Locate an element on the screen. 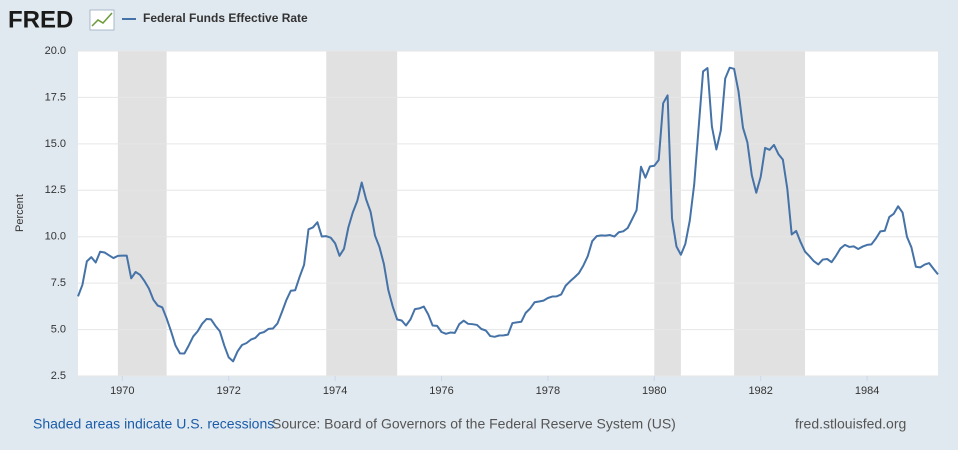 The height and width of the screenshot is (450, 958). y-tick-label: 5.0 is located at coordinates (58, 329).